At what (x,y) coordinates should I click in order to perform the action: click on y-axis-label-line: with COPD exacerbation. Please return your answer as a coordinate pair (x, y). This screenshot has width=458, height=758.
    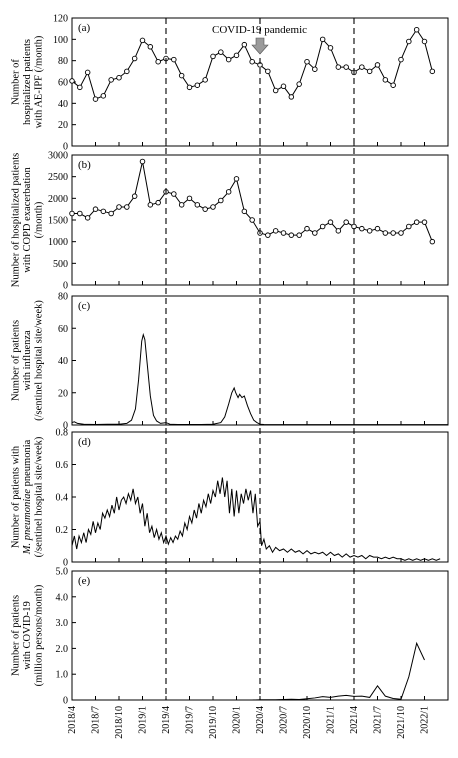
    Looking at the image, I should click on (27, 219).